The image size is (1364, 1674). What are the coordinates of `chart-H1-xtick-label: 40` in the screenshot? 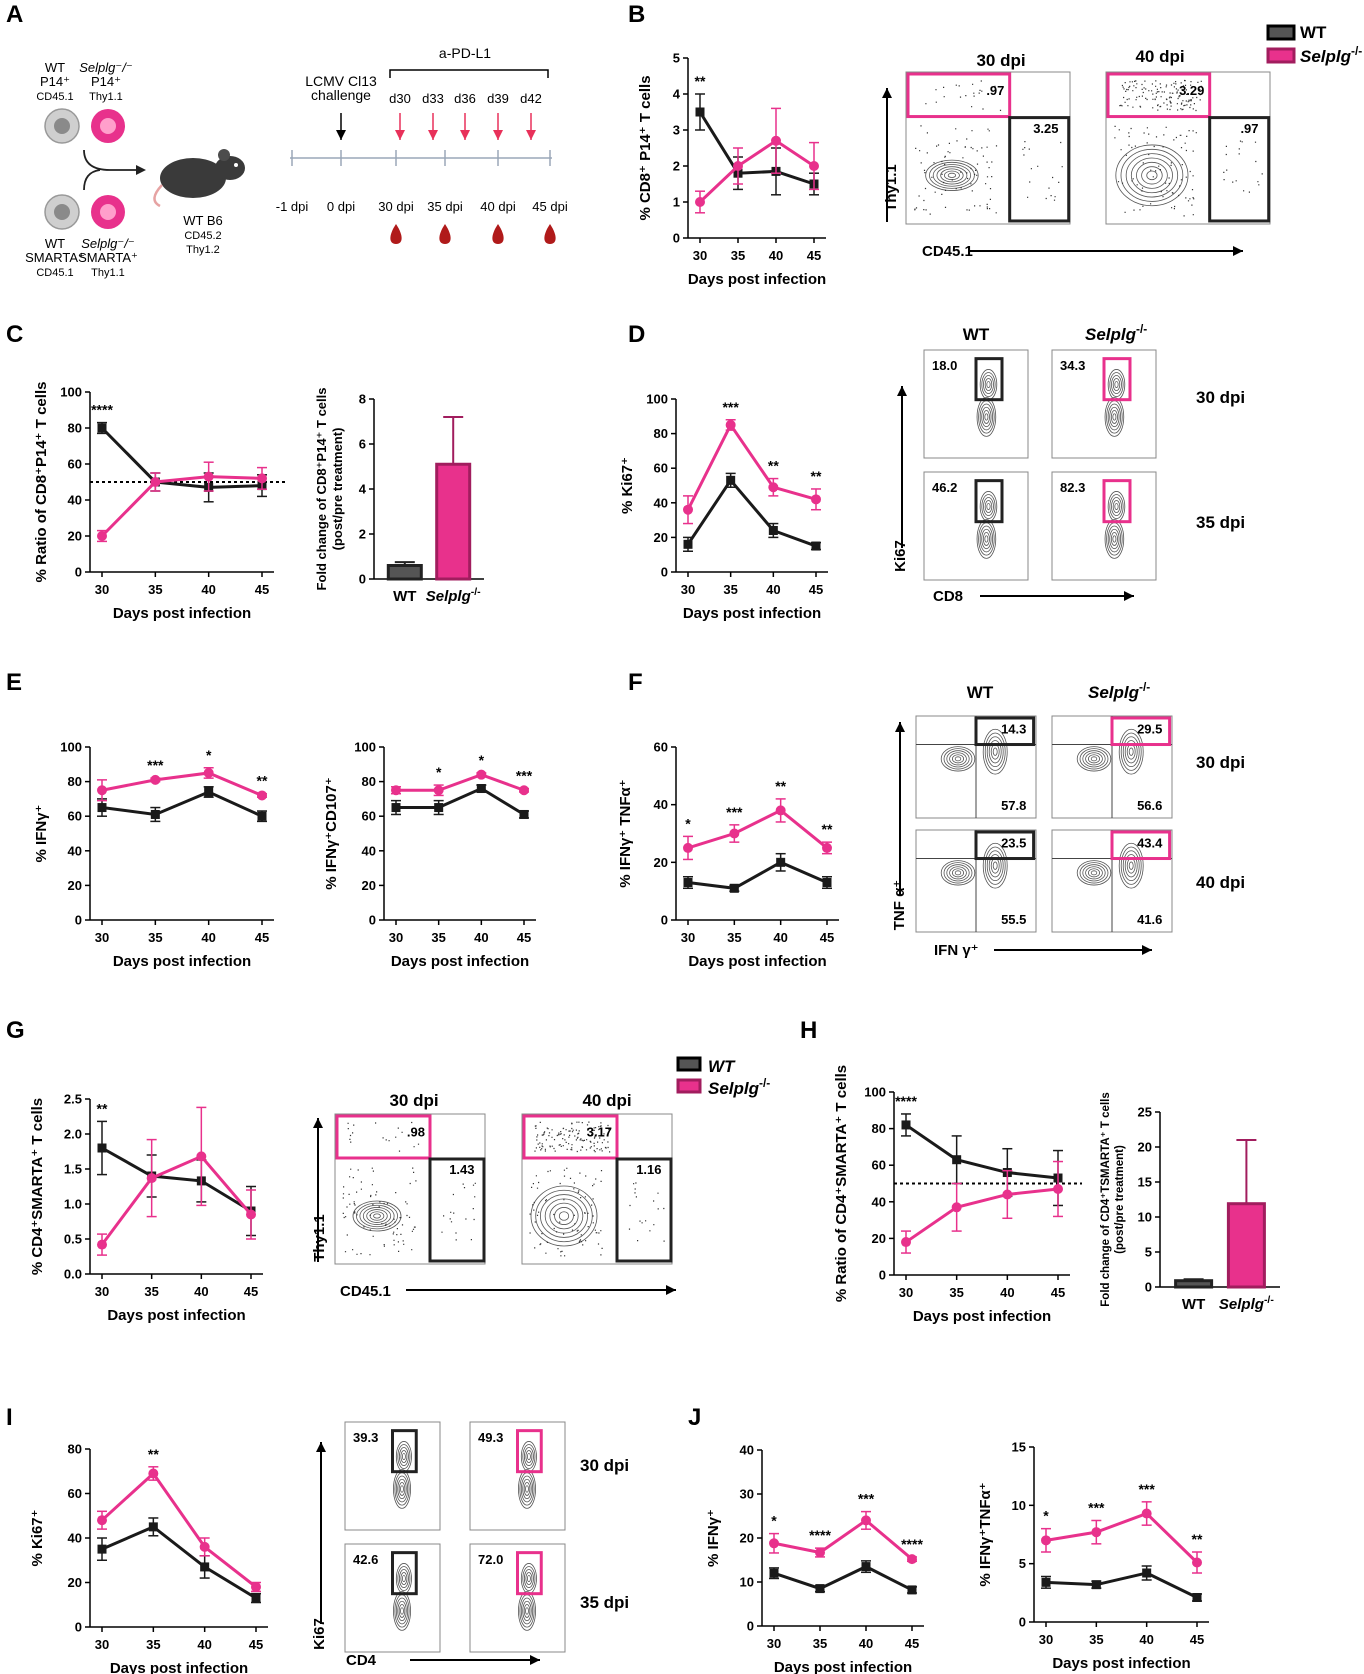 It's located at (1007, 1292).